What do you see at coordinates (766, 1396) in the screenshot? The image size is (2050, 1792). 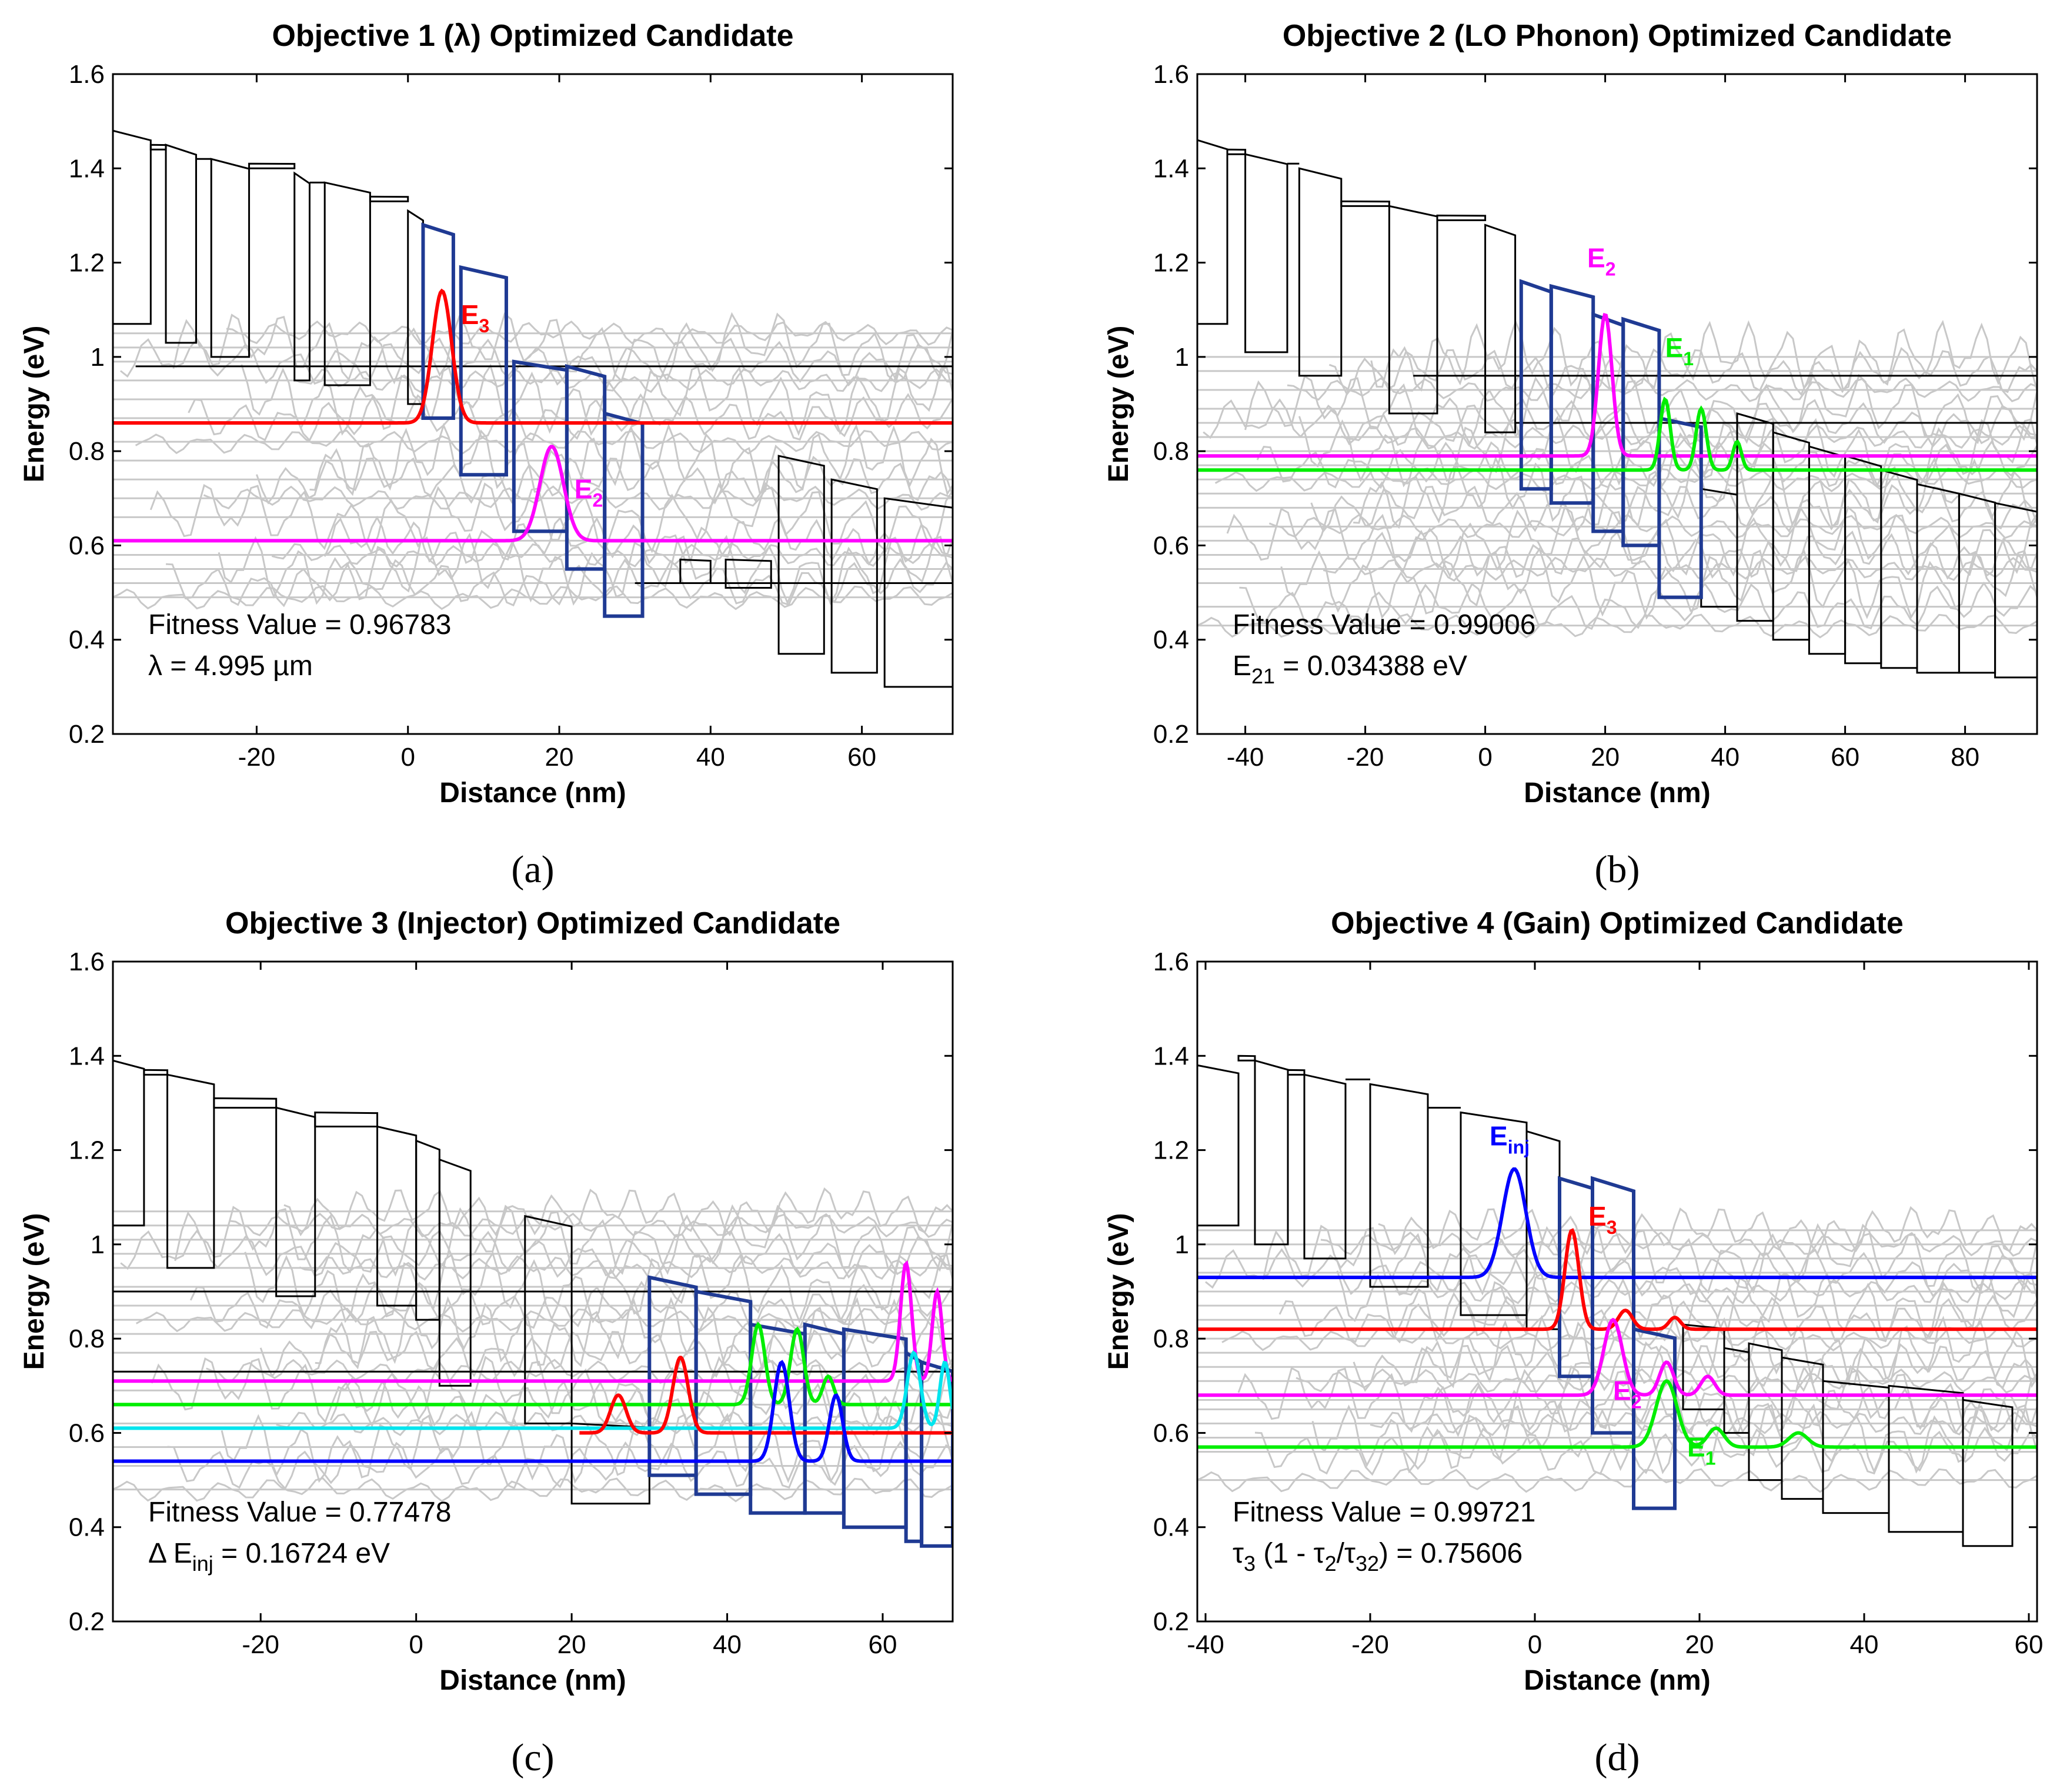 I see `state-curve-E-red` at bounding box center [766, 1396].